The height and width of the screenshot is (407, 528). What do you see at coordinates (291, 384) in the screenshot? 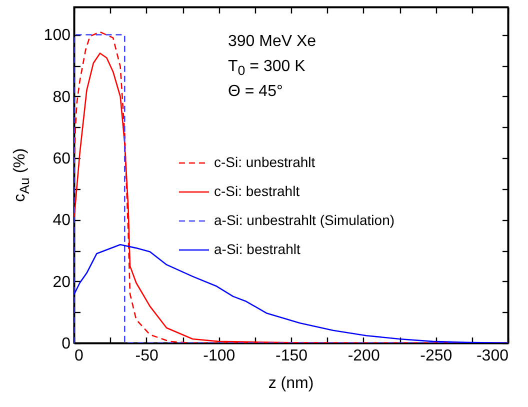
I see `x-axis-title: z (nm)` at bounding box center [291, 384].